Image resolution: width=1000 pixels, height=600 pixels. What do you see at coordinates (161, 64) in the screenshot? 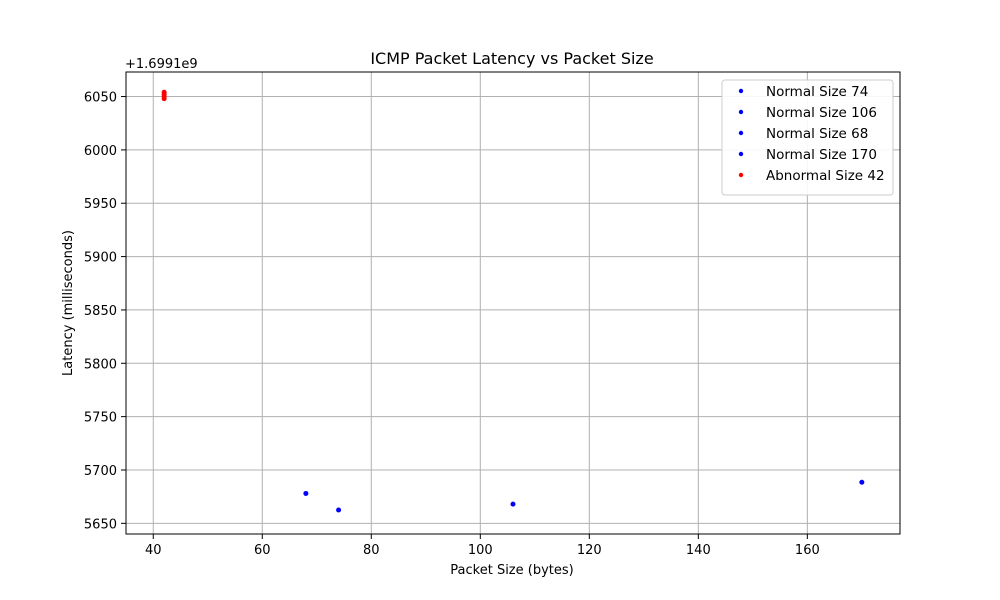
I see `y-axis-offset-label: +1.6991e9` at bounding box center [161, 64].